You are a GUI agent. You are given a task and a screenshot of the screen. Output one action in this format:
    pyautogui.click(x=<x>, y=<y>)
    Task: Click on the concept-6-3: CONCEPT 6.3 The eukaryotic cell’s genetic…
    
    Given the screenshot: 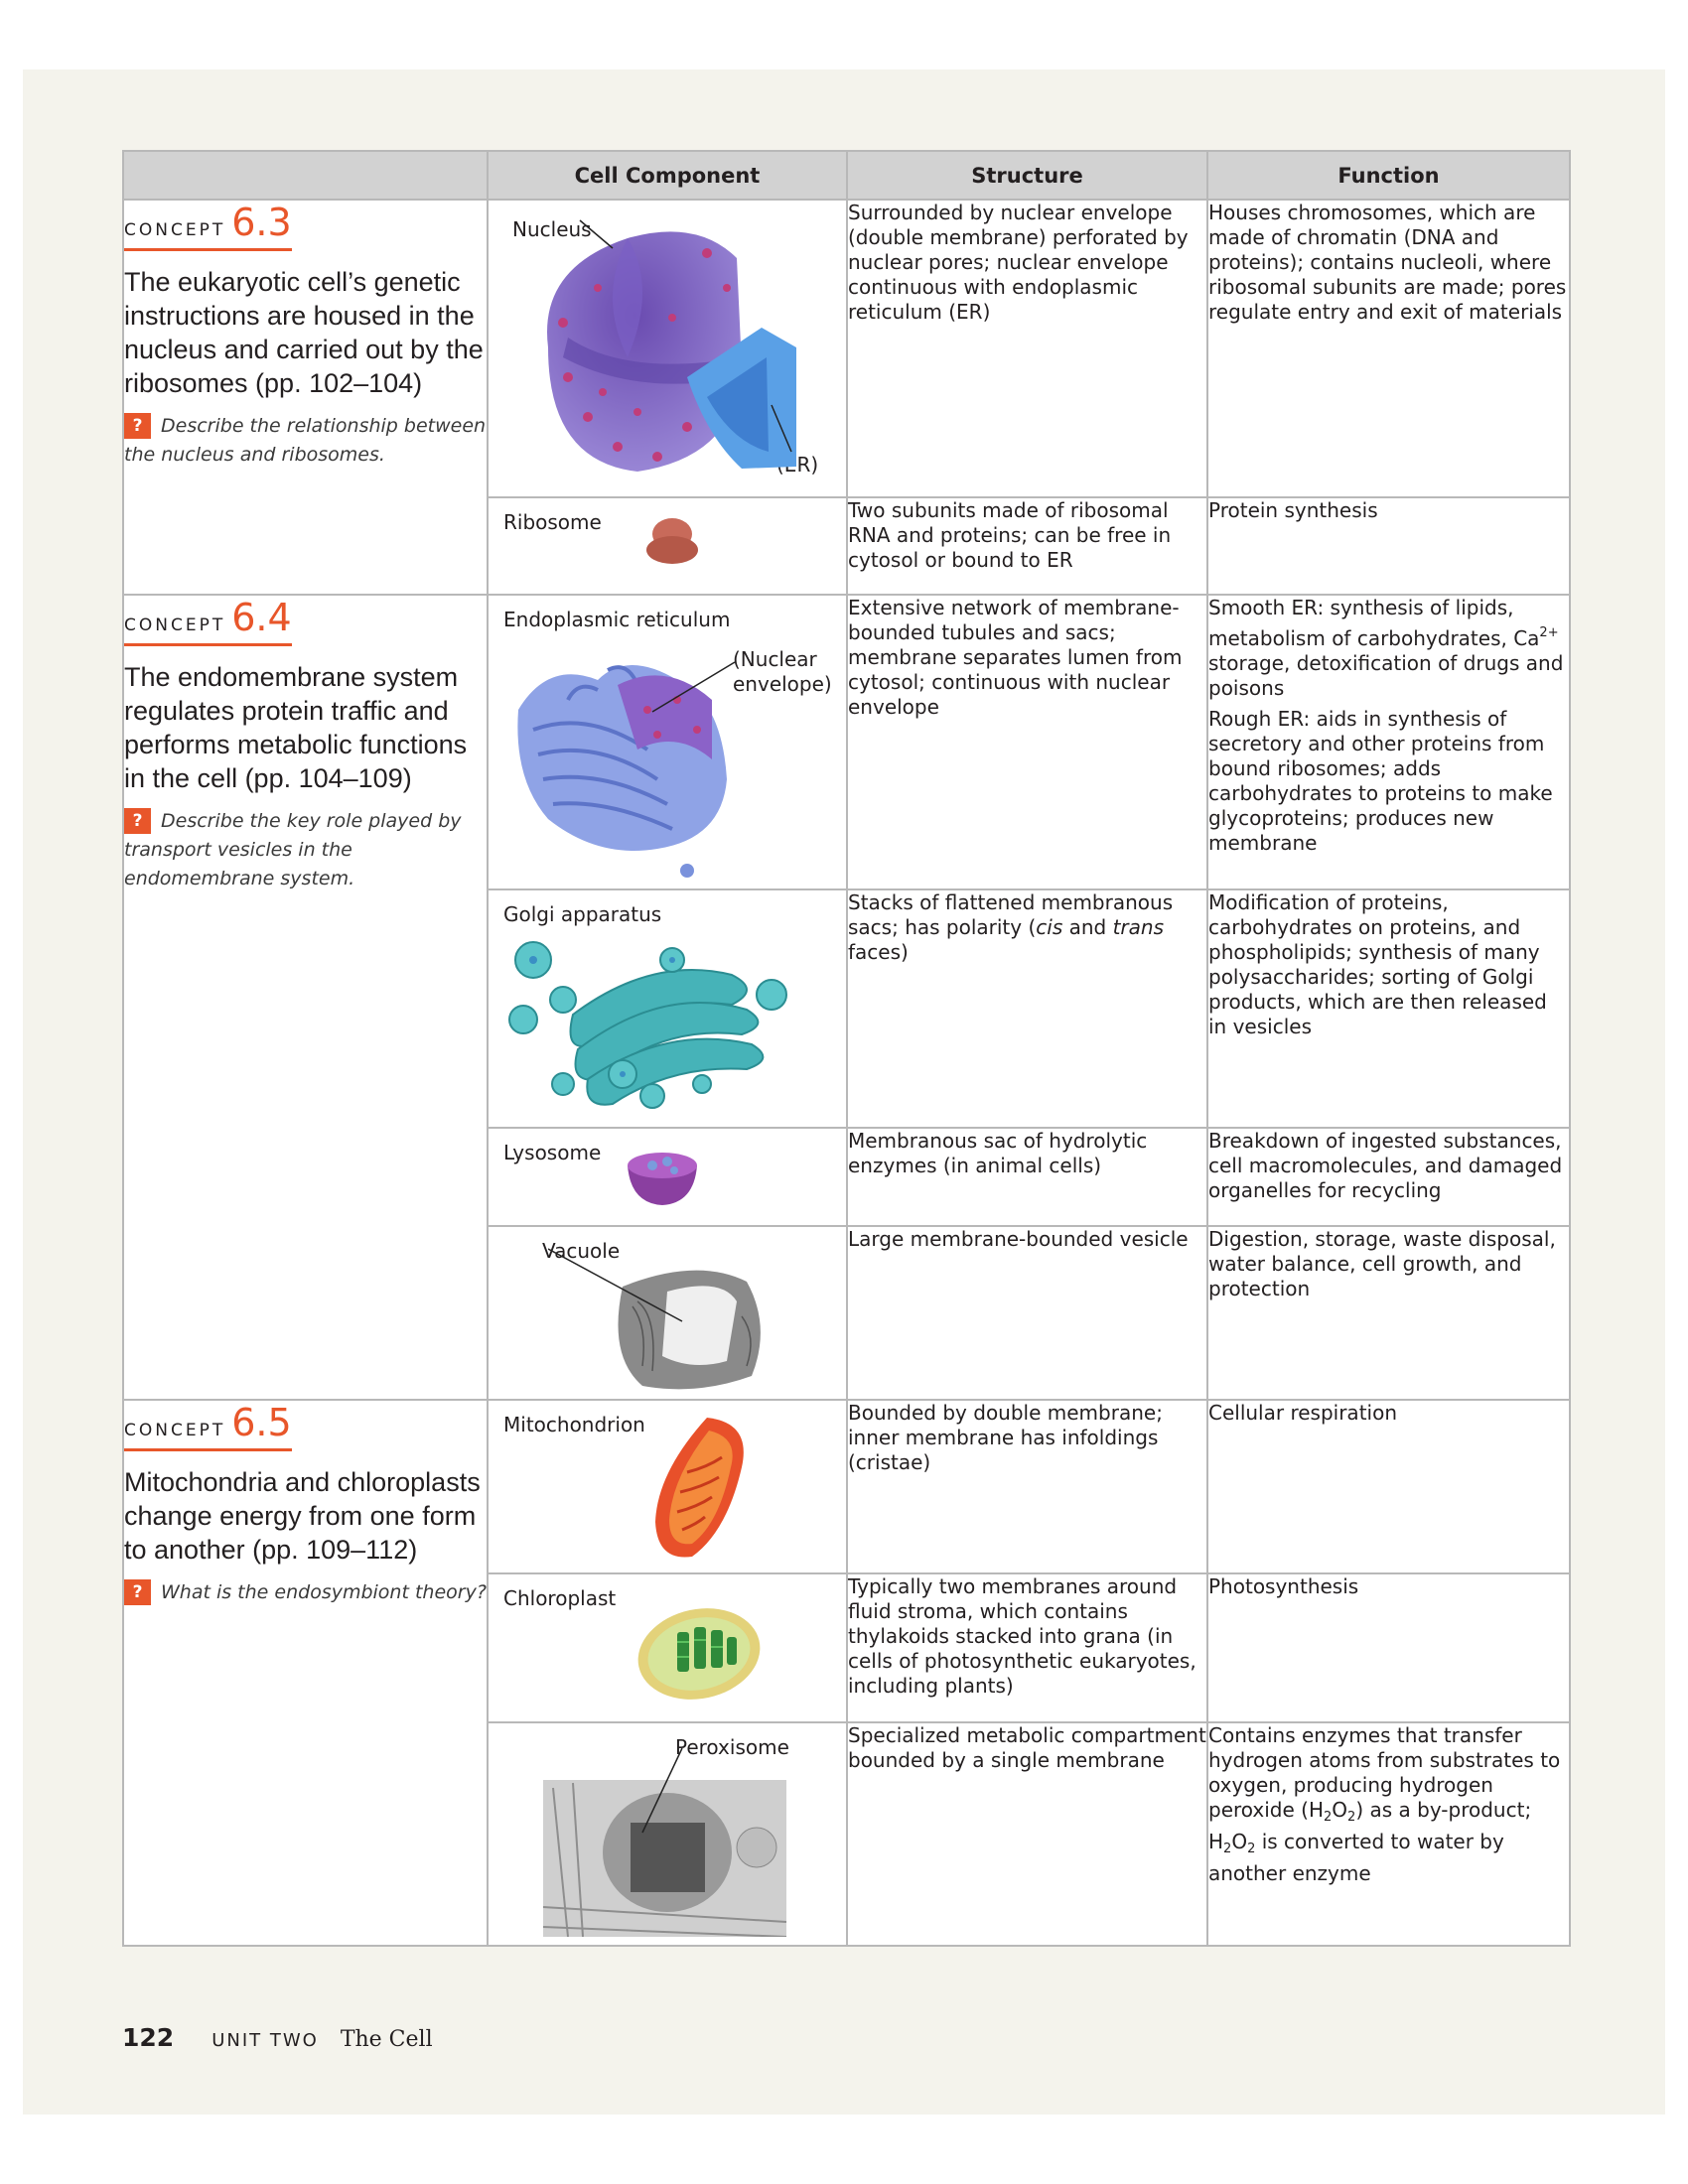 What is the action you would take?
    pyautogui.click(x=305, y=397)
    